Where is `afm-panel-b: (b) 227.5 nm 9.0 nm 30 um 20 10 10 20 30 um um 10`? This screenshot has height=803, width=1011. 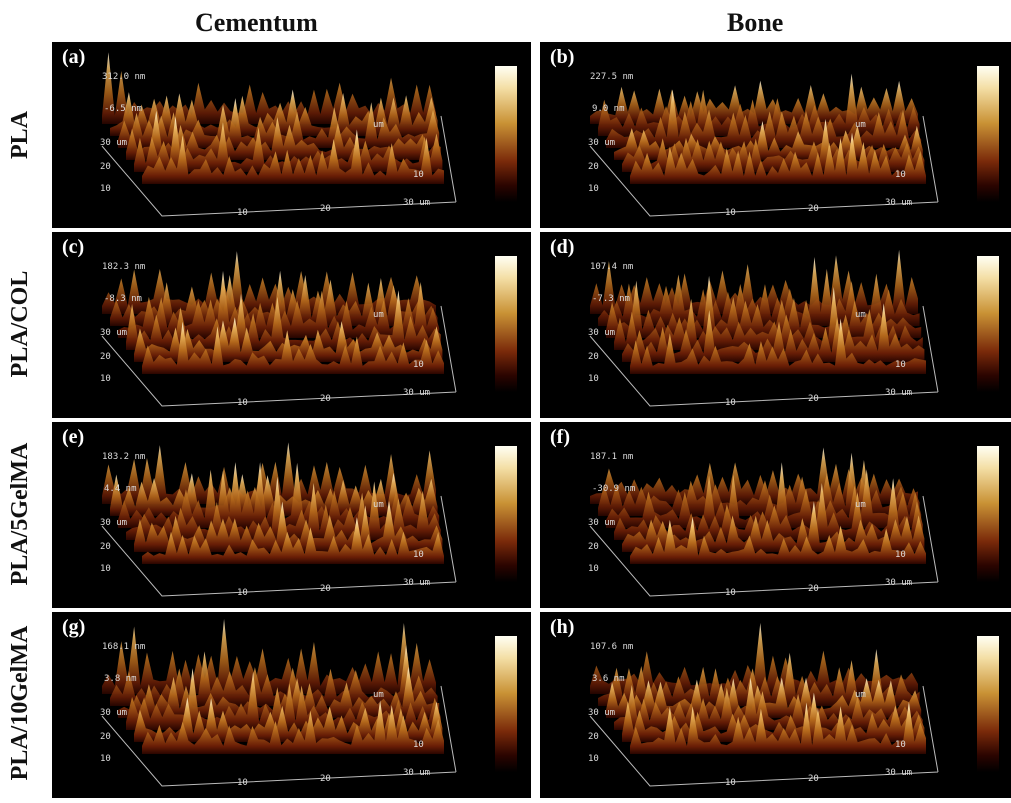
afm-panel-b: (b) 227.5 nm 9.0 nm 30 um 20 10 10 20 30 um um 10 is located at coordinates (775, 135).